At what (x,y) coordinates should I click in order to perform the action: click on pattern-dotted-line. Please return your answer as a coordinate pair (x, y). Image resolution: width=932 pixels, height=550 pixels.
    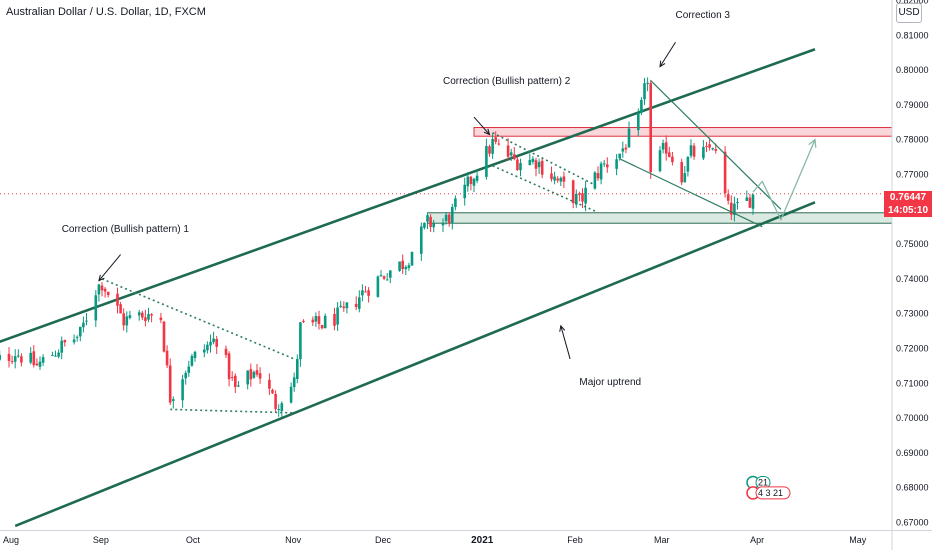
    Looking at the image, I should click on (198, 319).